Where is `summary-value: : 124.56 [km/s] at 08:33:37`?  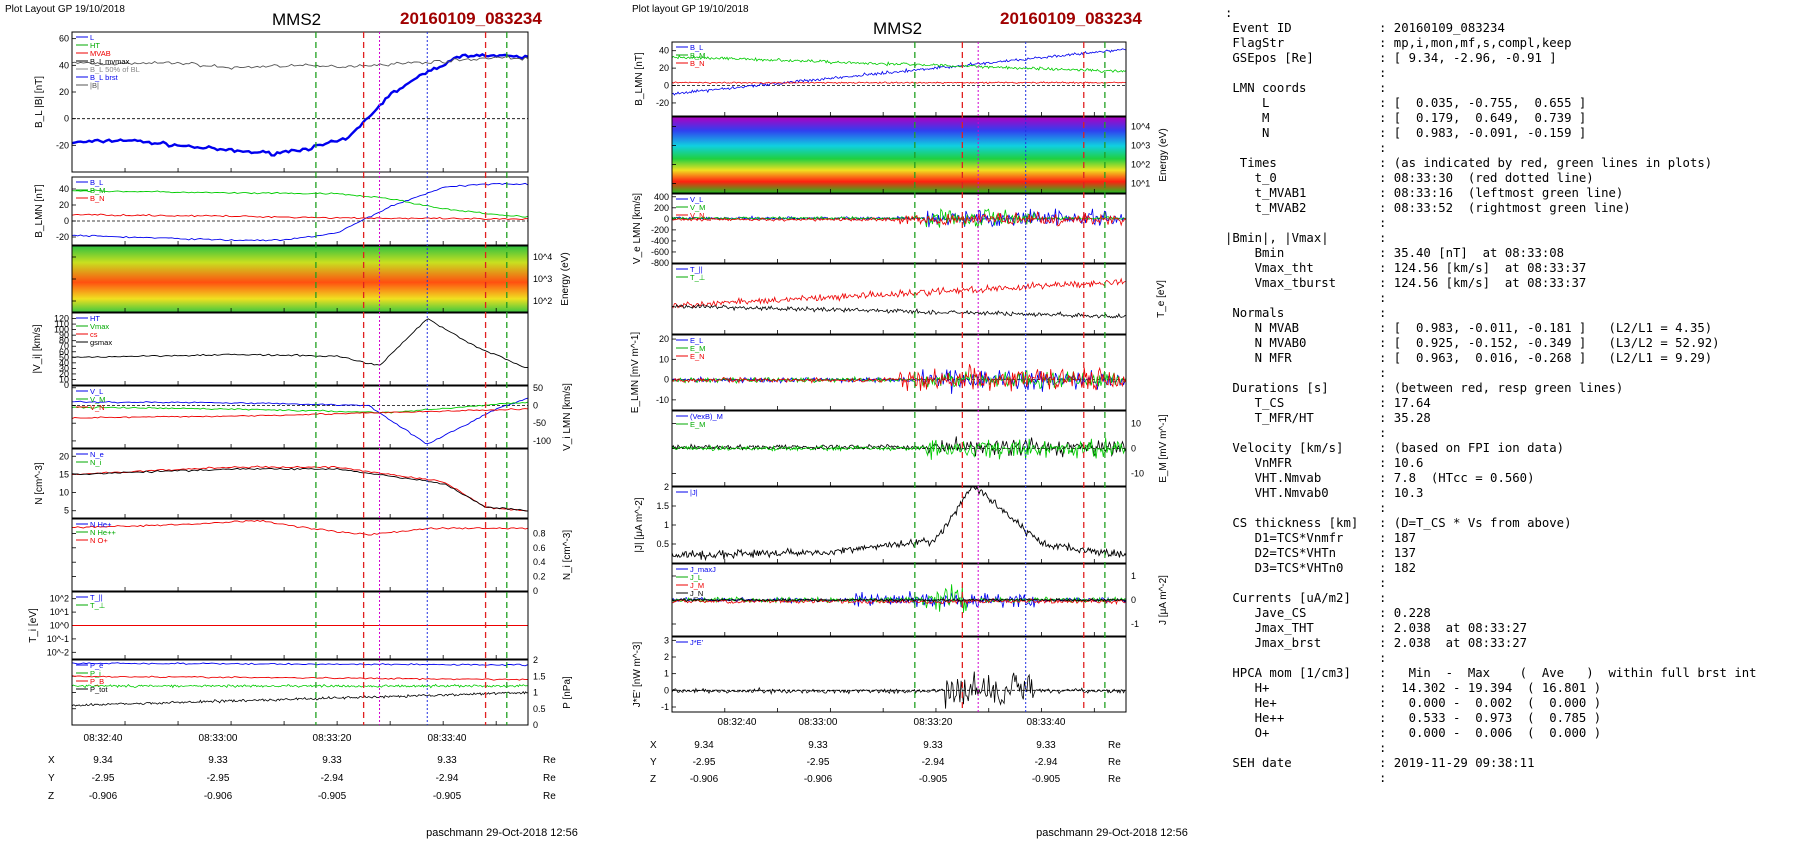
summary-value: : 124.56 [km/s] at 08:33:37 is located at coordinates (1483, 283).